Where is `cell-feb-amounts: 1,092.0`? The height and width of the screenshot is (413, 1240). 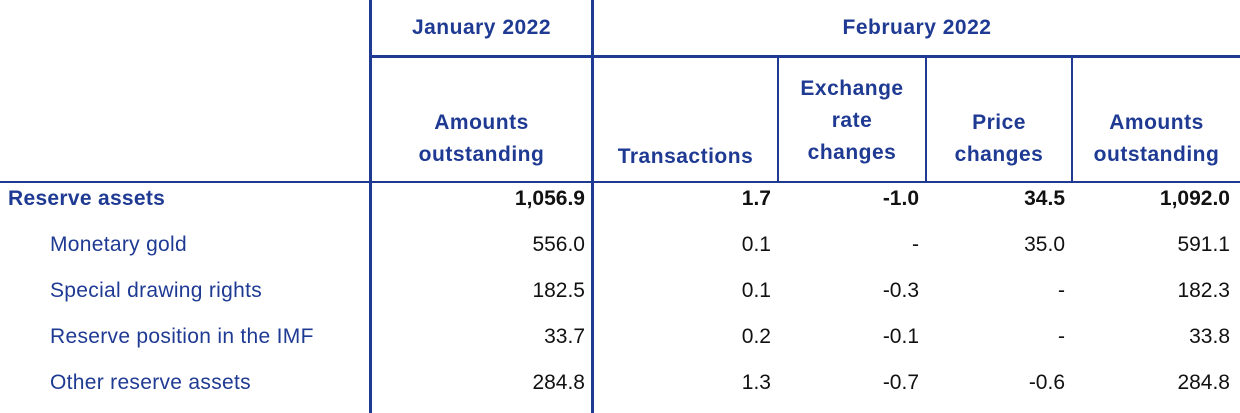
cell-feb-amounts: 1,092.0 is located at coordinates (1194, 198).